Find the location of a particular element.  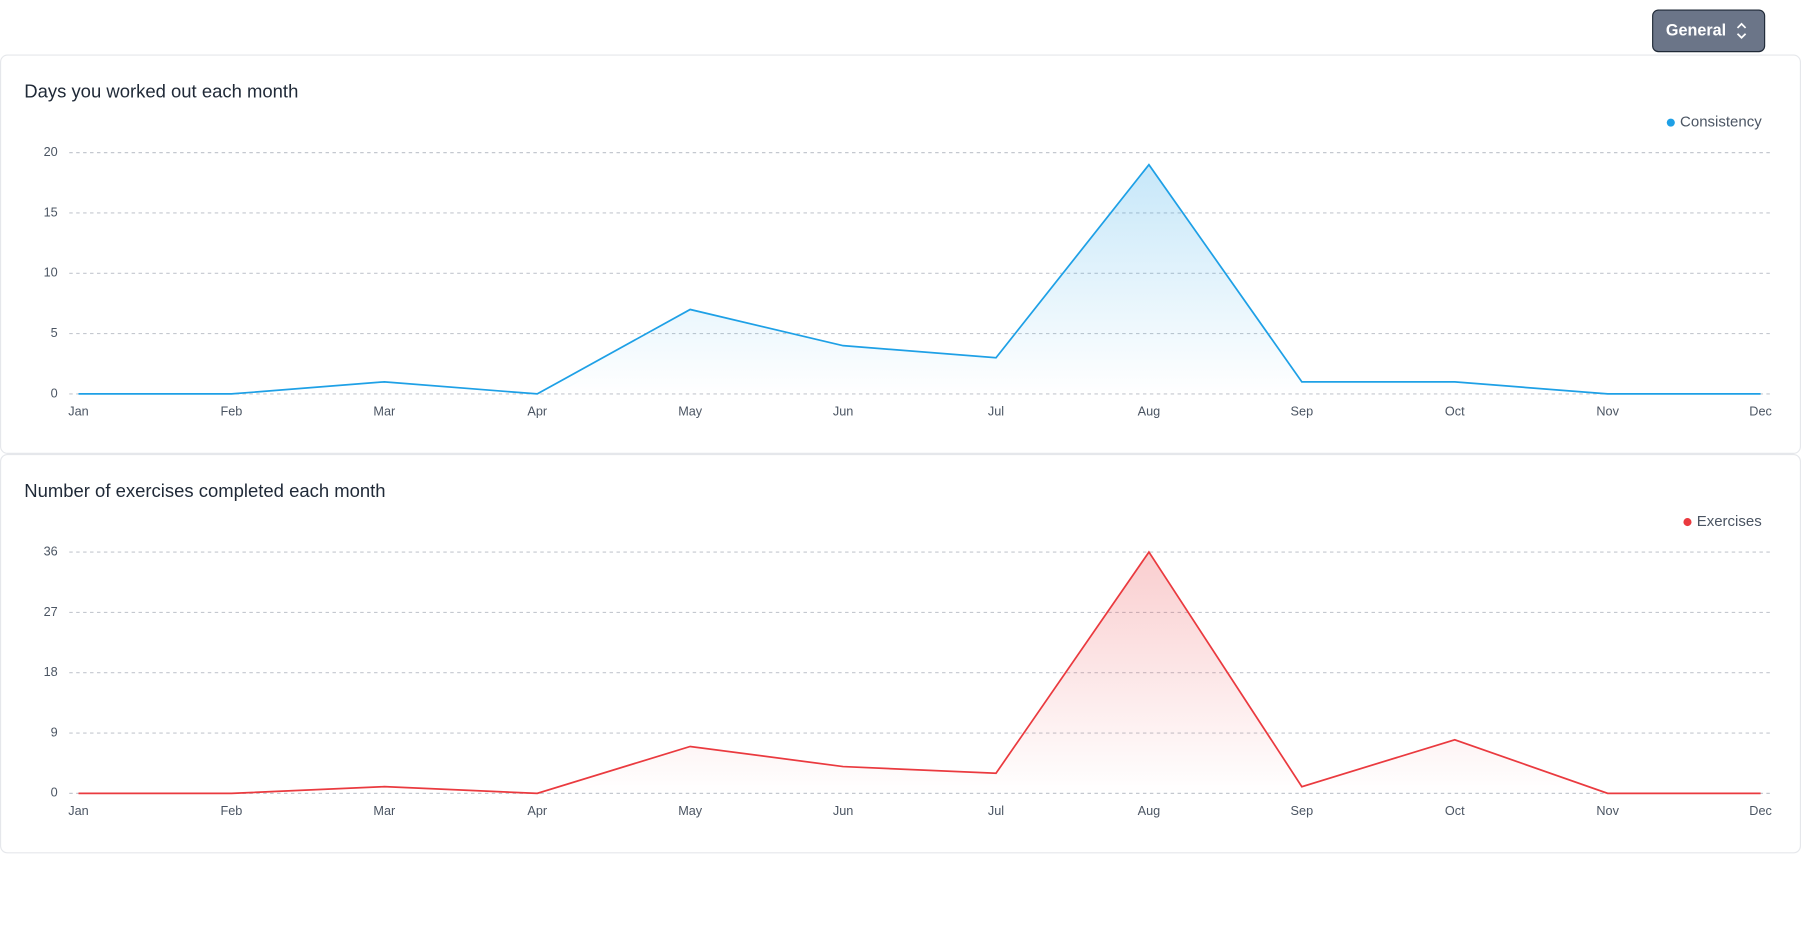

y-tick-label: 20 is located at coordinates (51, 152).